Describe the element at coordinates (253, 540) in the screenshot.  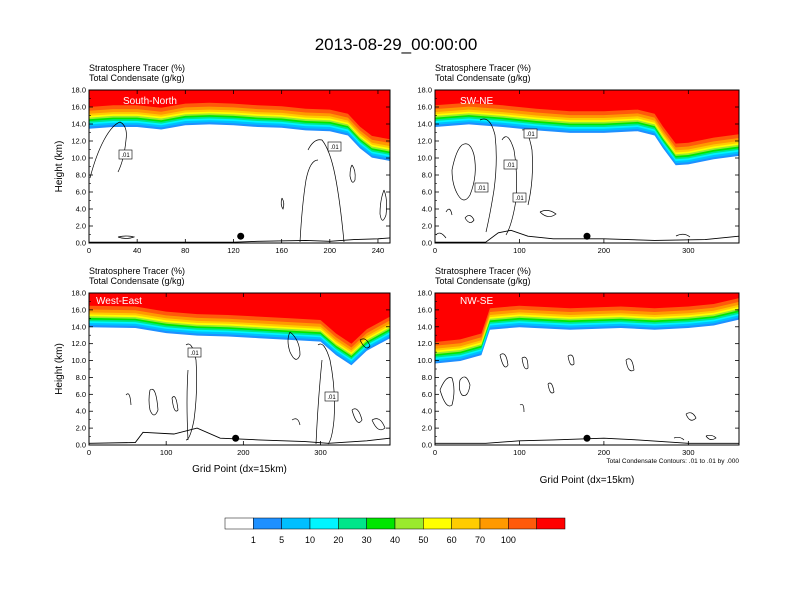
I see `colorbar-label: 1` at that location.